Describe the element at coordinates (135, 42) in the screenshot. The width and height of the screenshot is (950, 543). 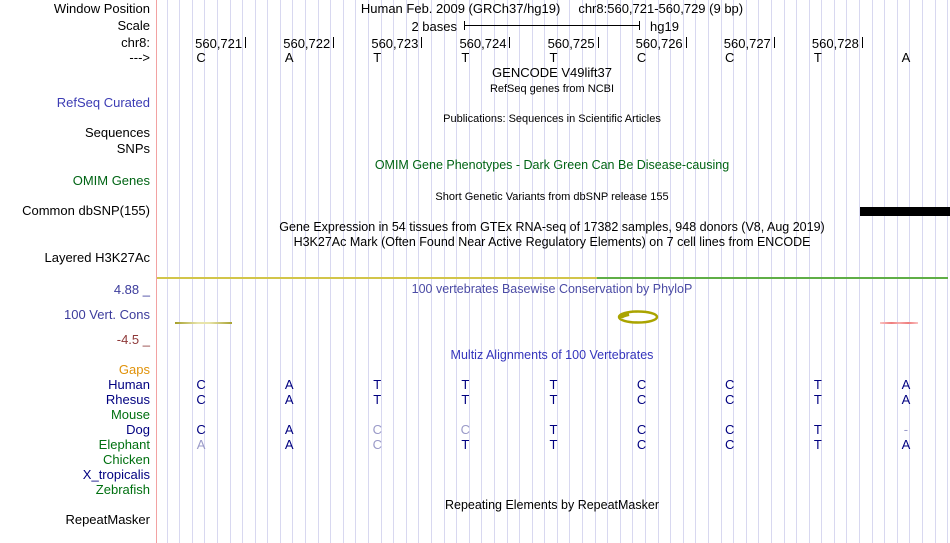
I see `label-chrom: chr8:` at that location.